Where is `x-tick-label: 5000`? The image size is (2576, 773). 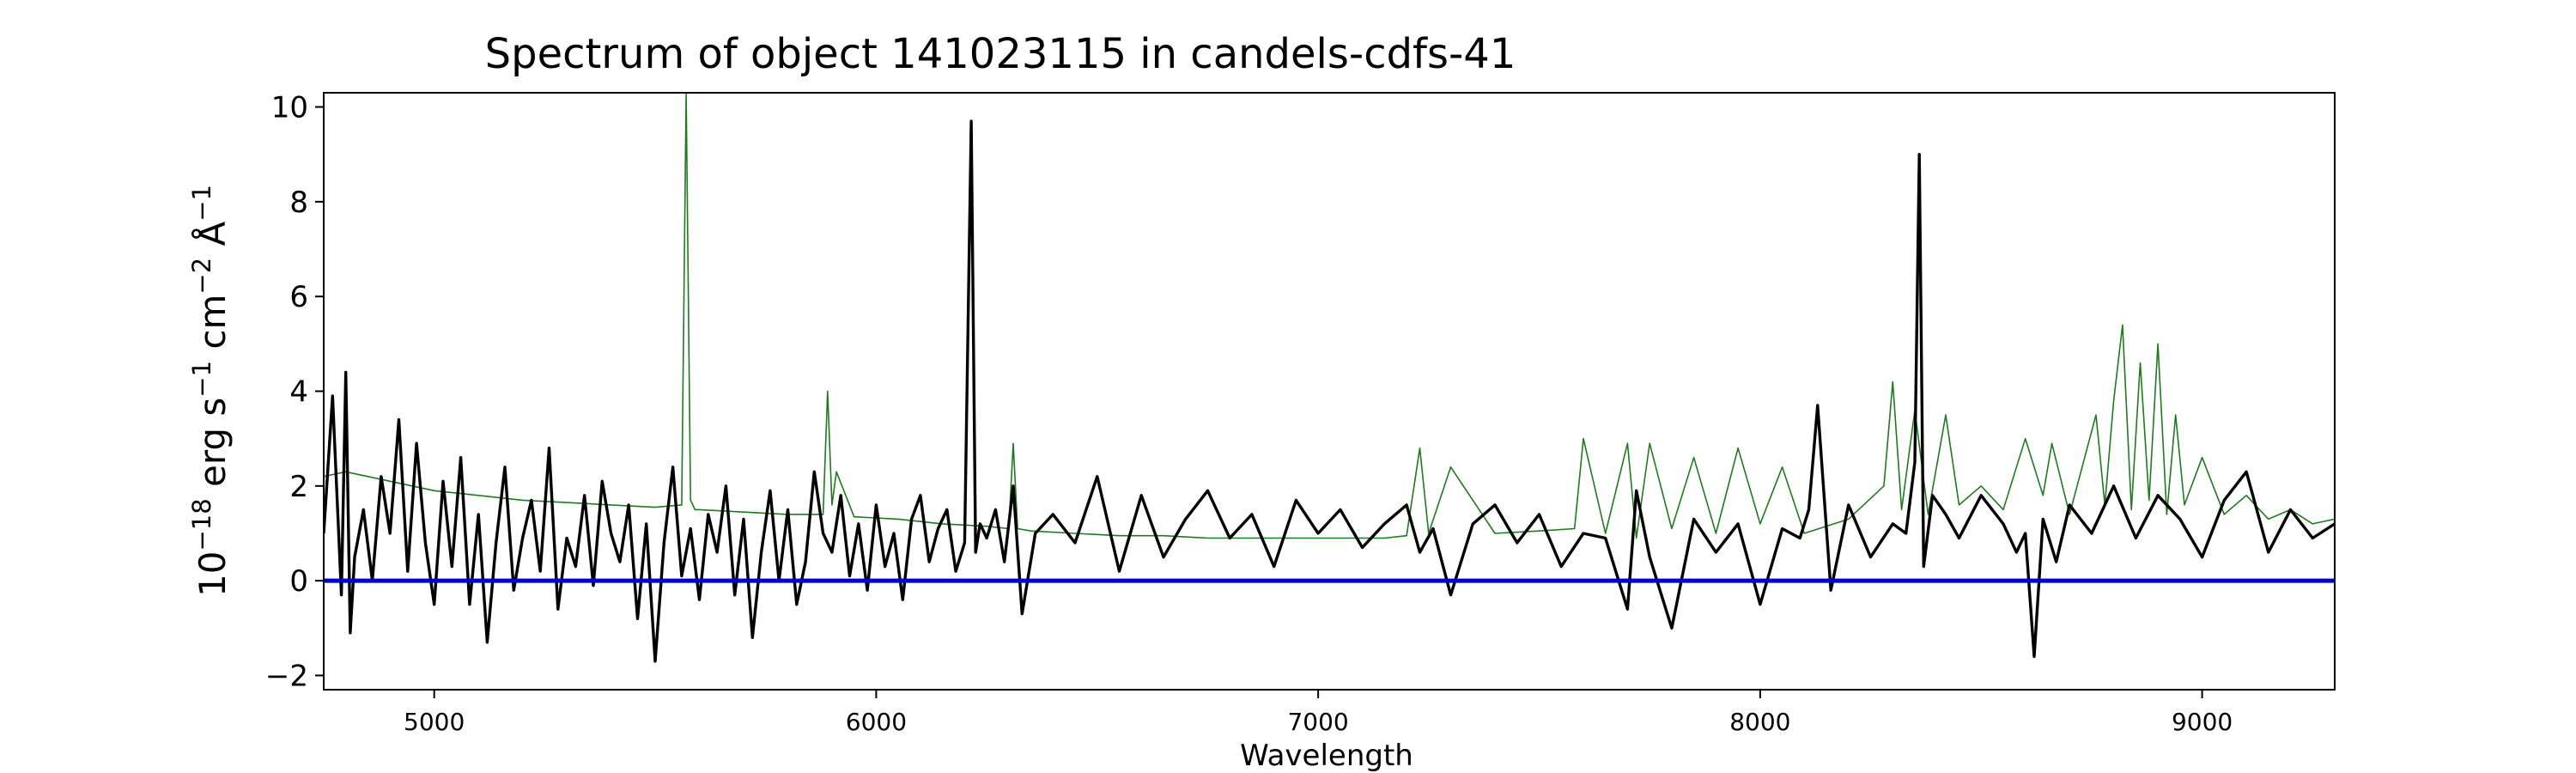 x-tick-label: 5000 is located at coordinates (434, 722).